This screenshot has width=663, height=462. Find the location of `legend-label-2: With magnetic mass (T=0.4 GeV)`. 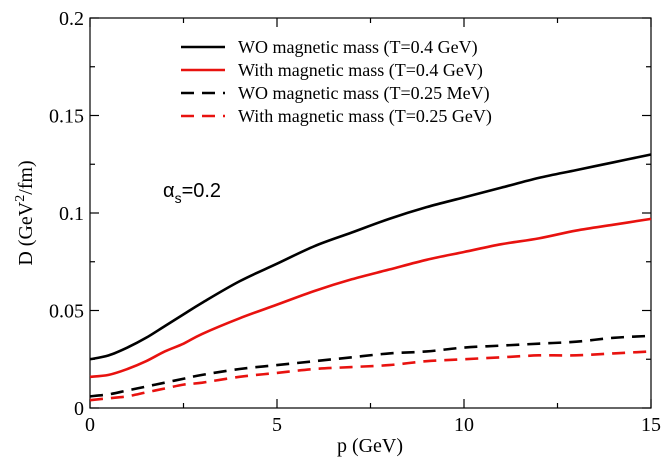

legend-label-2: With magnetic mass (T=0.4 GeV) is located at coordinates (360, 70).